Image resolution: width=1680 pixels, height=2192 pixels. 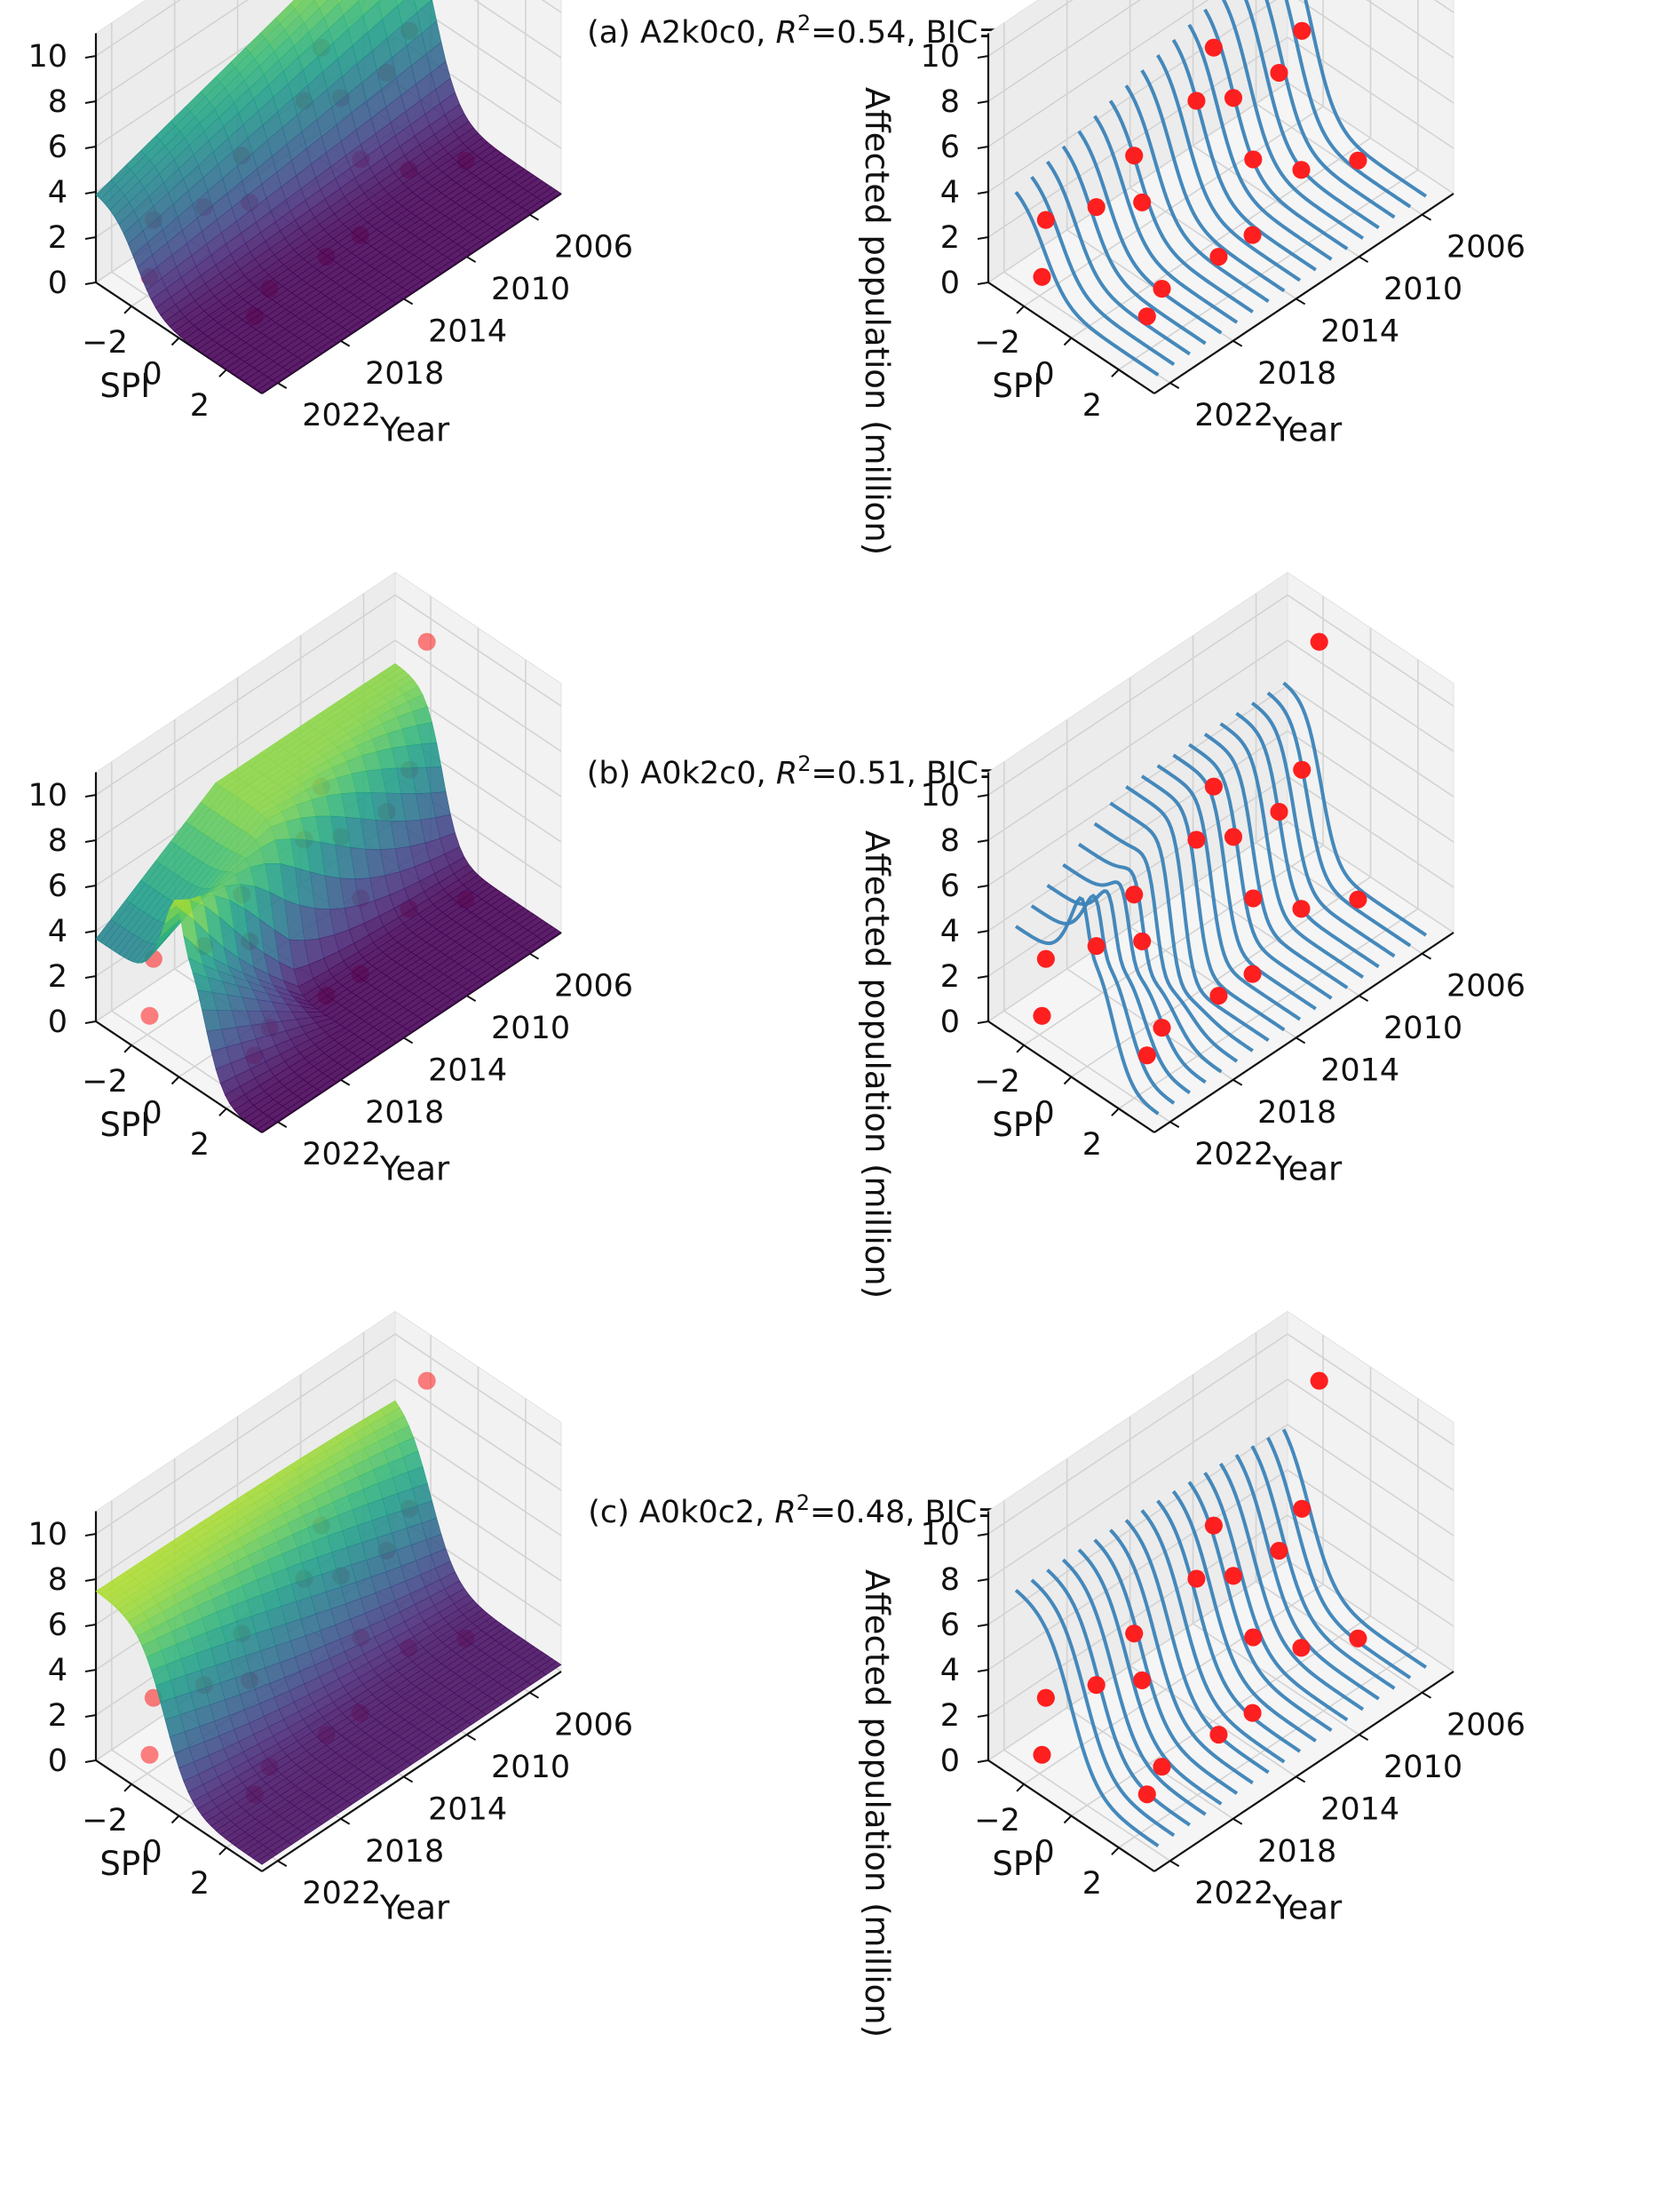 I want to click on panel-a-curves-front-points, so click(x=1200, y=173).